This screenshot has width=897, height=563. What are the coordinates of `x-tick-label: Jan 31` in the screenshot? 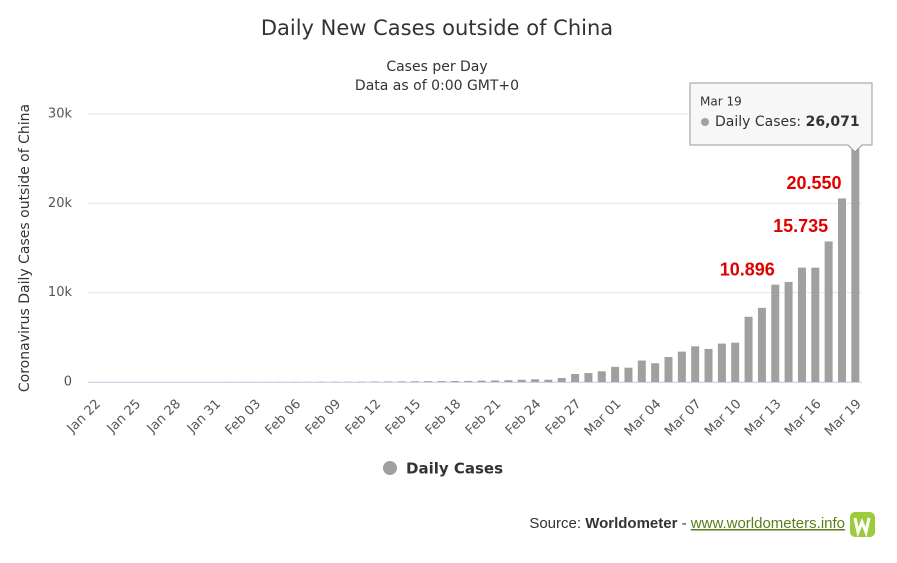 It's located at (204, 417).